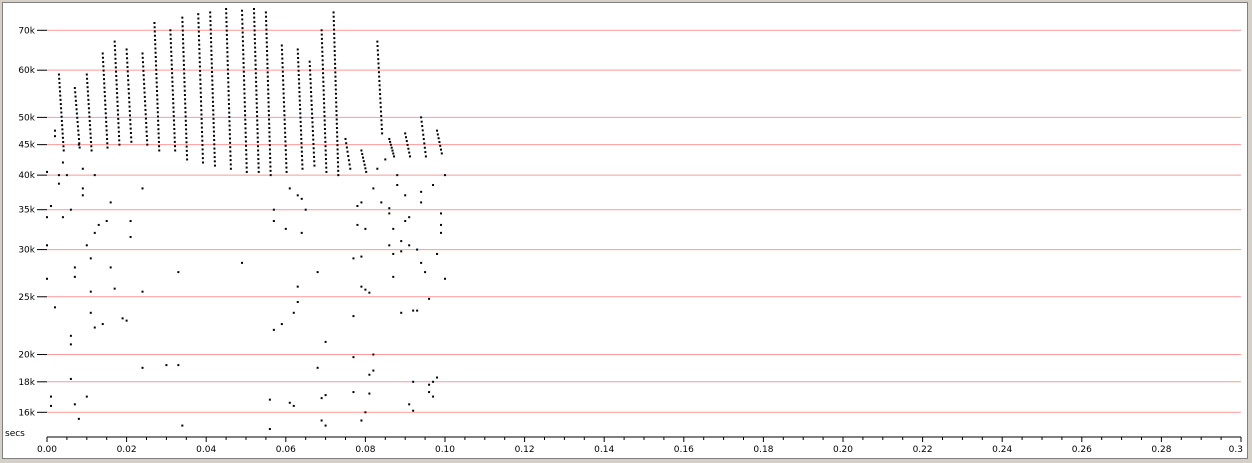 This screenshot has height=463, width=1252. Describe the element at coordinates (365, 450) in the screenshot. I see `x-tick-label: 0.08` at that location.